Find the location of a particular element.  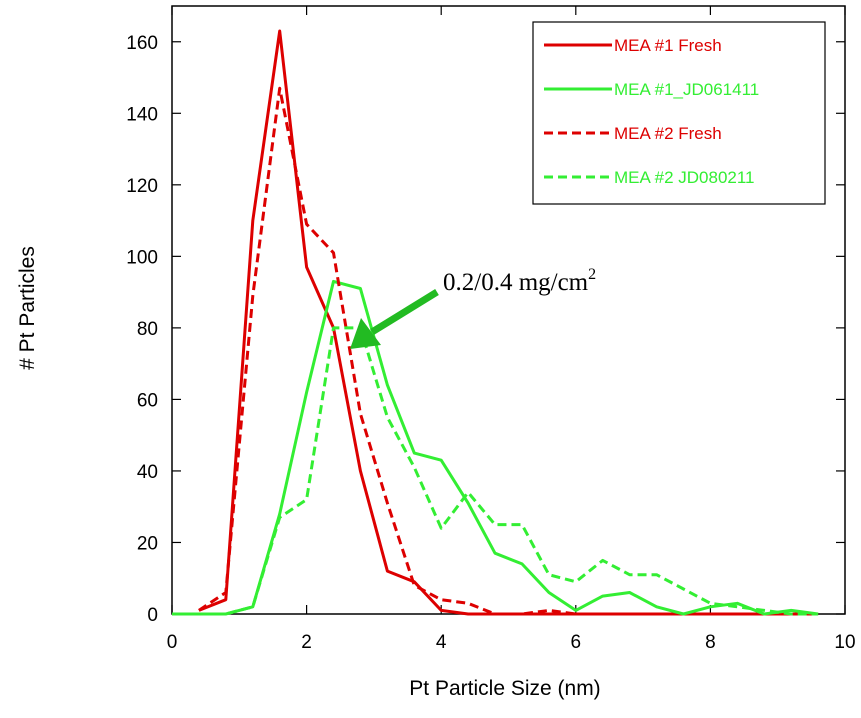

y-tick-label: 100 is located at coordinates (142, 257).